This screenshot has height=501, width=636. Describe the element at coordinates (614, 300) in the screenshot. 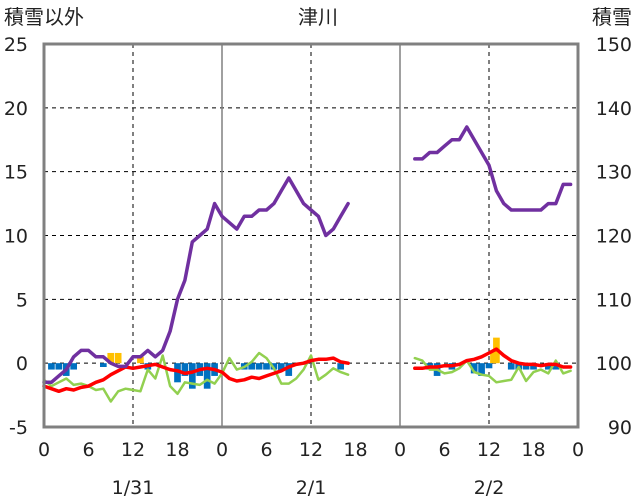

I see `y-right-tick-label: 110` at that location.